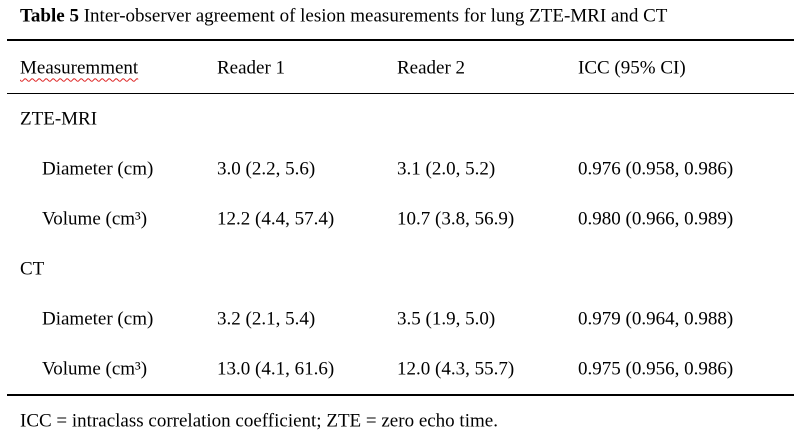  Describe the element at coordinates (400, 40) in the screenshot. I see `top-rule` at that location.